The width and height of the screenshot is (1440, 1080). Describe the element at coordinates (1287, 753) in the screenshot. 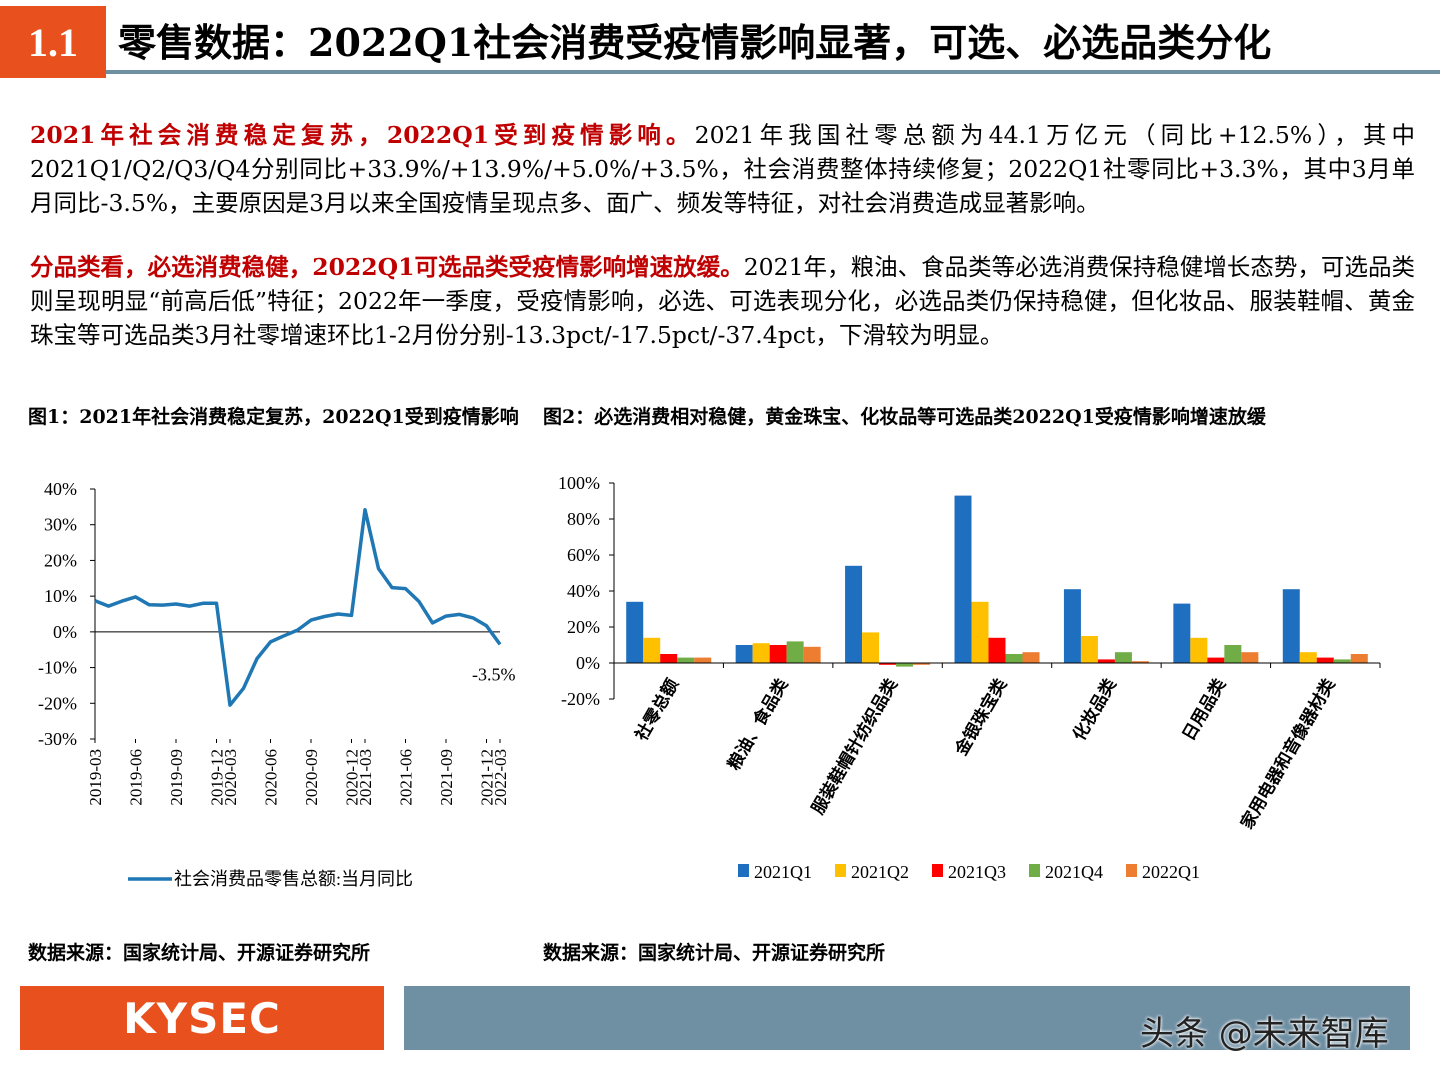

I see `category-label: 家用电器和音像器材类` at that location.